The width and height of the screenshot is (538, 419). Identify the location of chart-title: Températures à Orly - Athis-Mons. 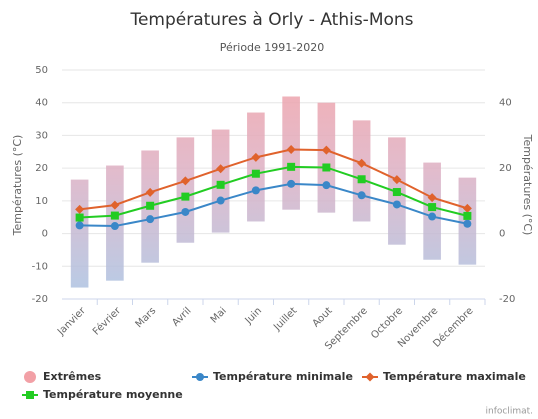
(271, 20).